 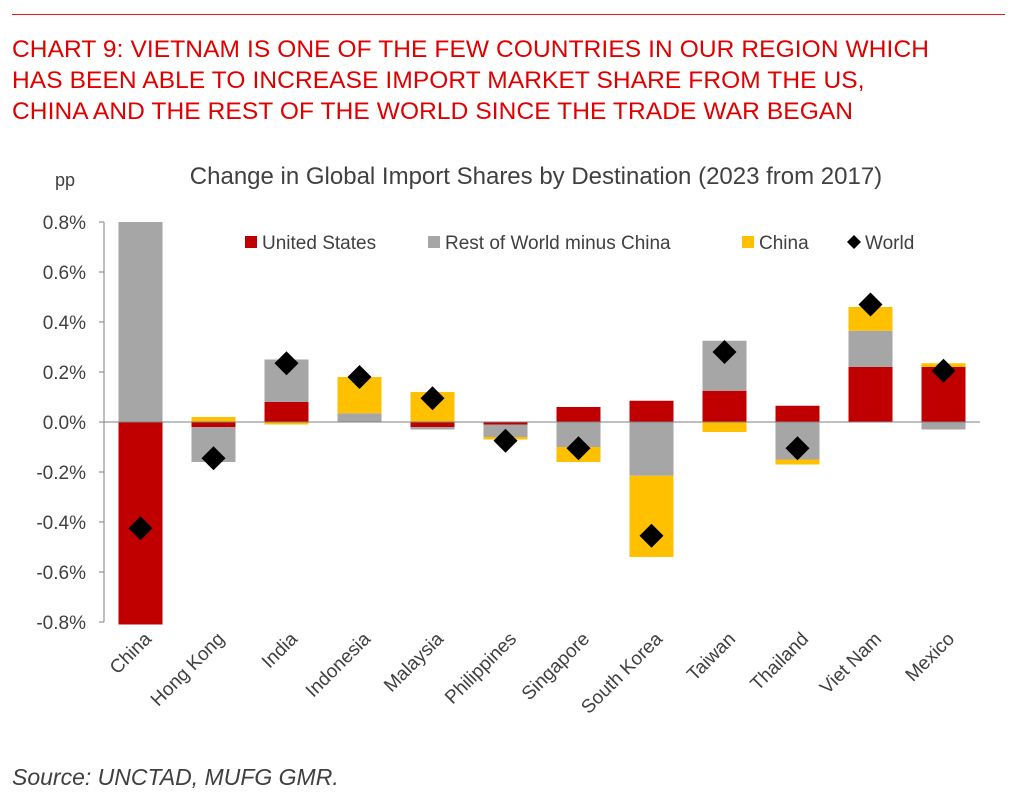 I want to click on bar-rest-of-world-minus-china-indonesia, so click(x=359, y=417).